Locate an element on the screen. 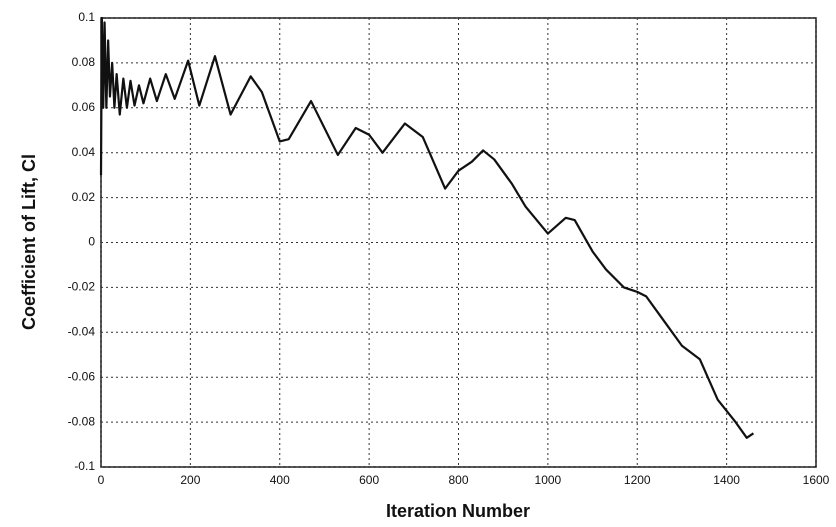 The width and height of the screenshot is (836, 527). y-tick-label: -0.06 is located at coordinates (82, 376).